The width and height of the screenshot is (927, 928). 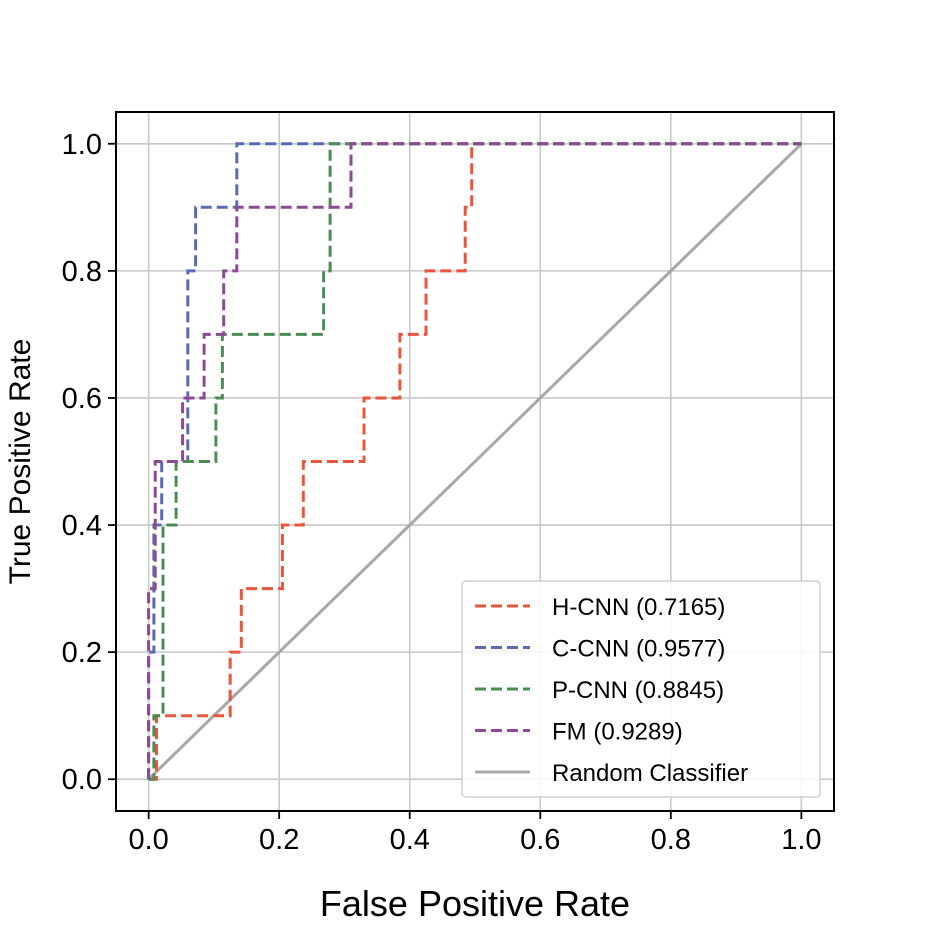 What do you see at coordinates (638, 690) in the screenshot?
I see `legend-label-2: P-CNN (0.8845)` at bounding box center [638, 690].